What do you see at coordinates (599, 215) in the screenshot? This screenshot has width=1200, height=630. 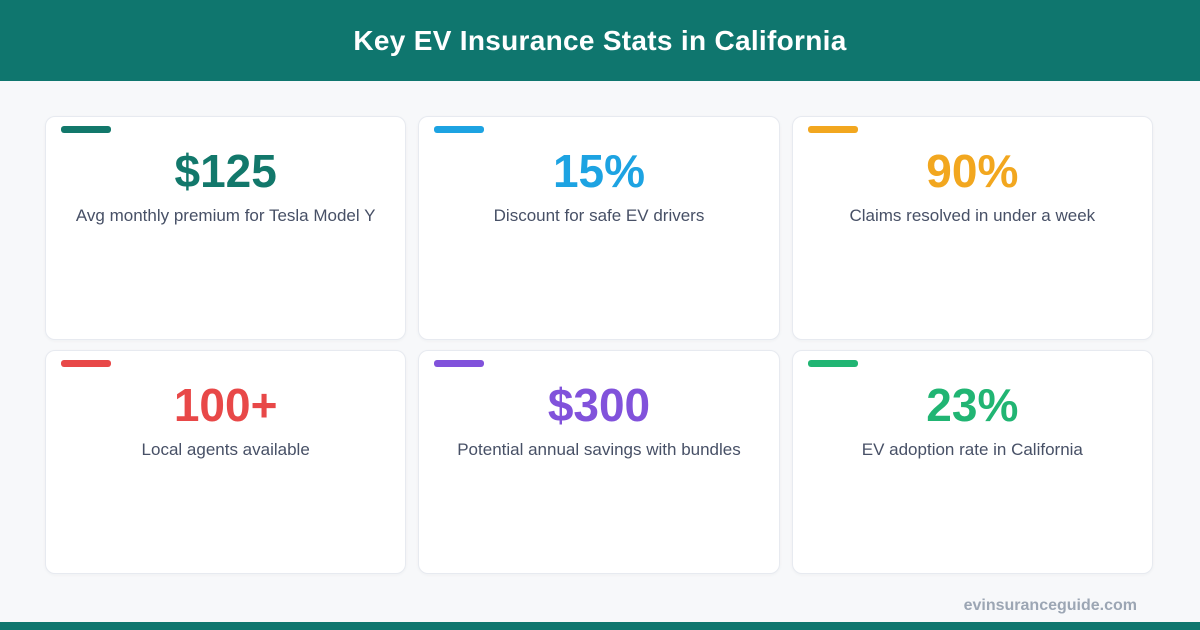 I see `stat-label: Discount for safe EV drivers` at bounding box center [599, 215].